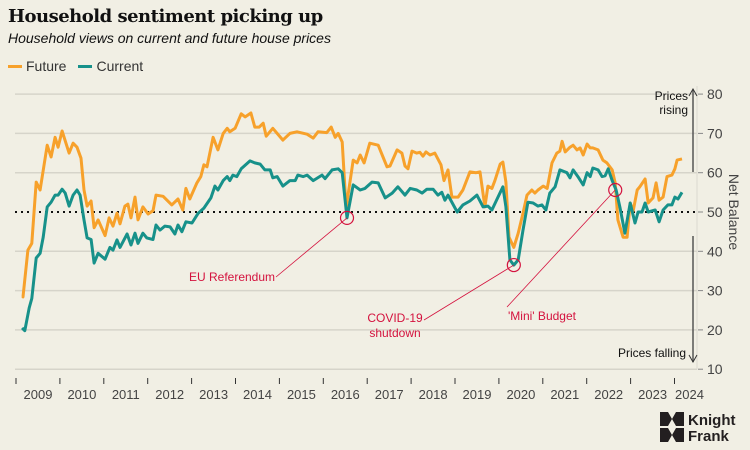  What do you see at coordinates (38, 394) in the screenshot?
I see `x-tick-label: 2009` at bounding box center [38, 394].